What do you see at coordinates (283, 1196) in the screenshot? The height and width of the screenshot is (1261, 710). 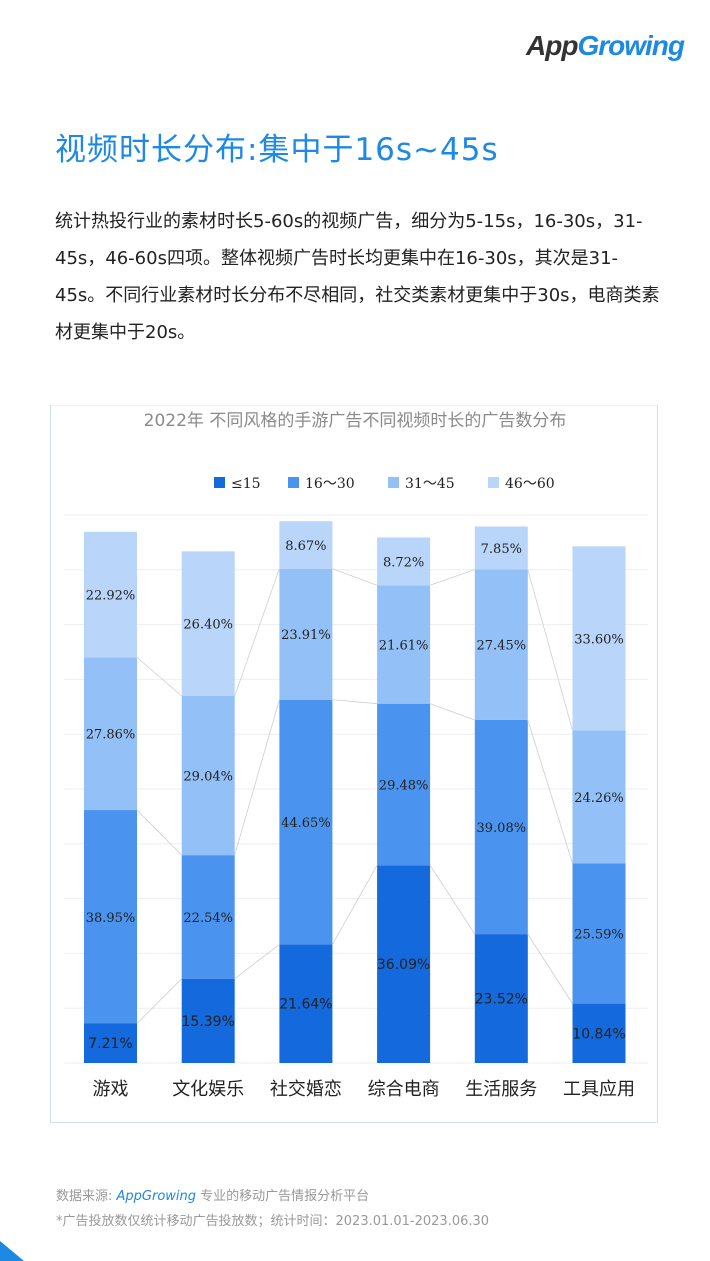 I see `source-suffix: 专业的移动广告情报分析平台` at bounding box center [283, 1196].